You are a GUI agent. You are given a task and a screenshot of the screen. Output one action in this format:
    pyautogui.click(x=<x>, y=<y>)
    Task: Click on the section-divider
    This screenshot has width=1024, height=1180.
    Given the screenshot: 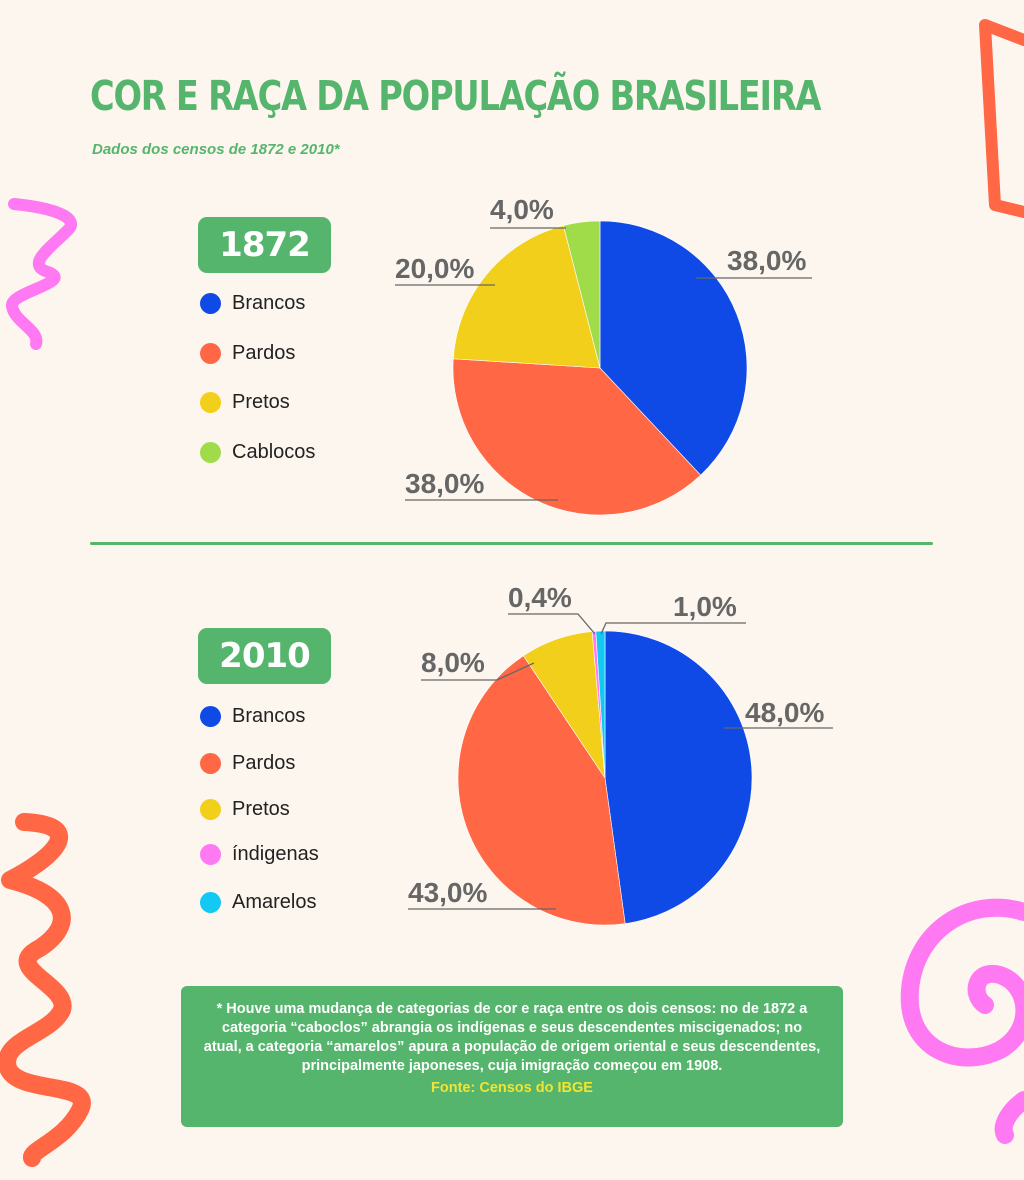 What is the action you would take?
    pyautogui.click(x=511, y=543)
    